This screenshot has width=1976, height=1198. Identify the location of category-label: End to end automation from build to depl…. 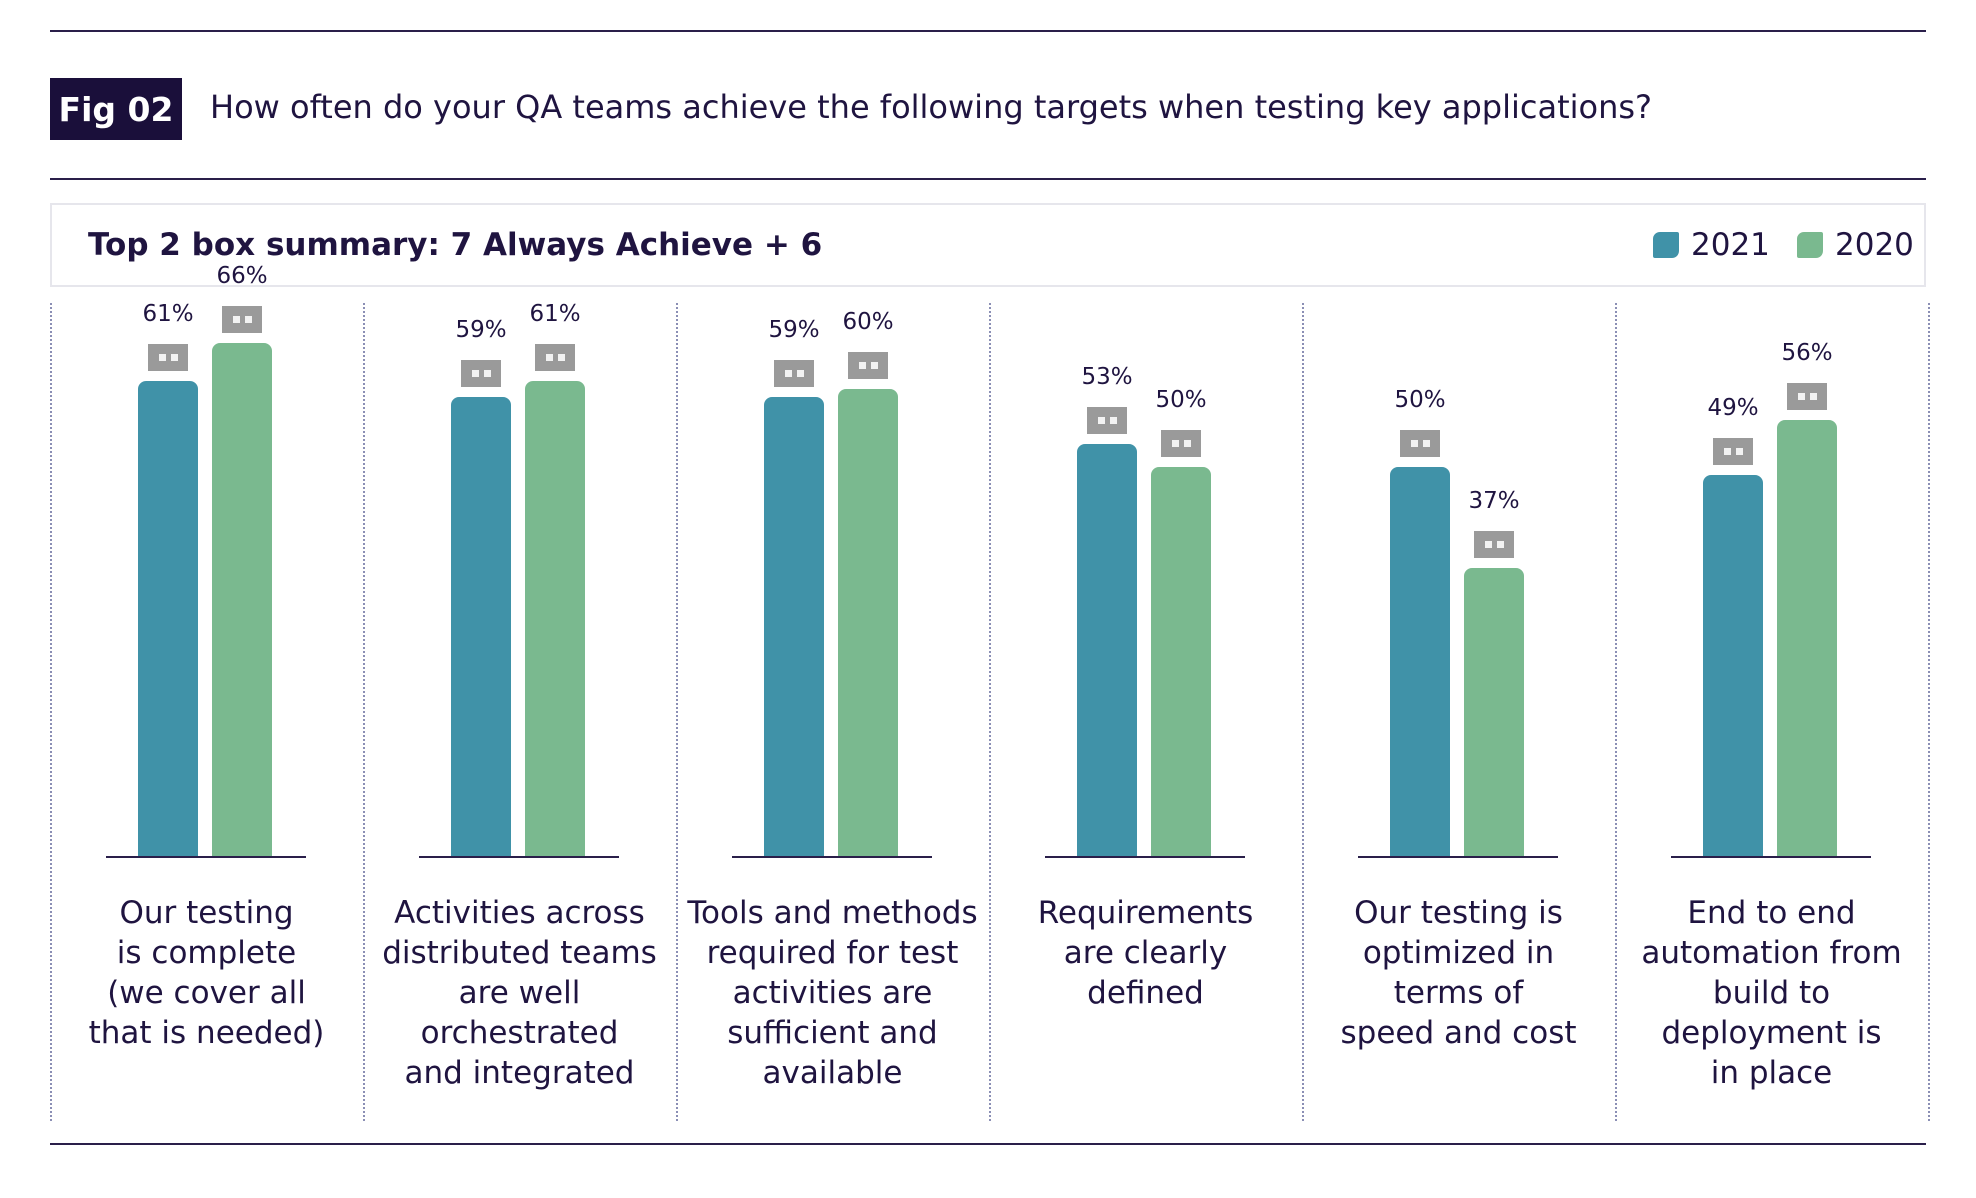
(1771, 993).